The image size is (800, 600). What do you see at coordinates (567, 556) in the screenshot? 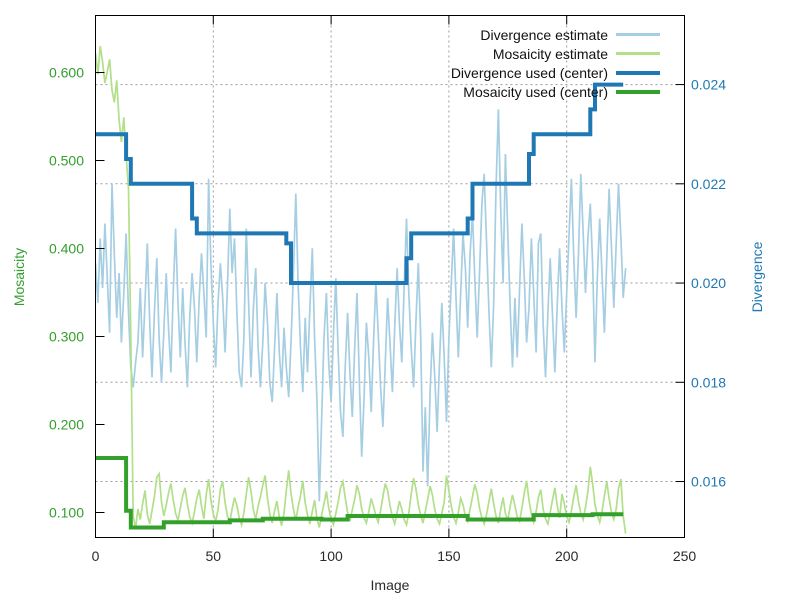
I see `x-tick-label: 200` at bounding box center [567, 556].